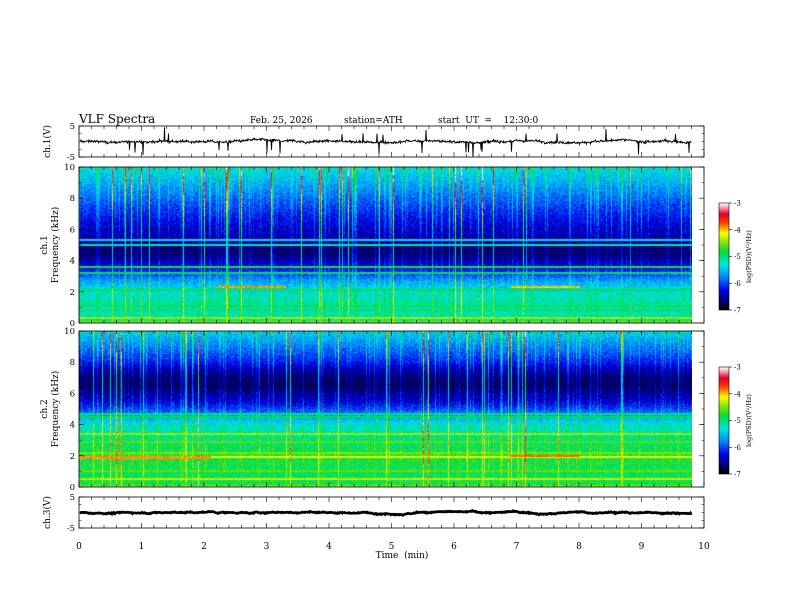 The height and width of the screenshot is (612, 792). Describe the element at coordinates (72, 293) in the screenshot. I see `ch1-spectrogram-ytick-label: 2` at that location.